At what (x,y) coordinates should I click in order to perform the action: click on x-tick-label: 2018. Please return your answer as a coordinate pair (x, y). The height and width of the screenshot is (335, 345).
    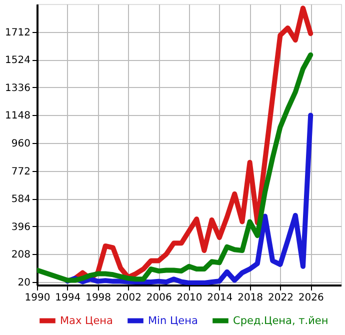
    Looking at the image, I should click on (251, 298).